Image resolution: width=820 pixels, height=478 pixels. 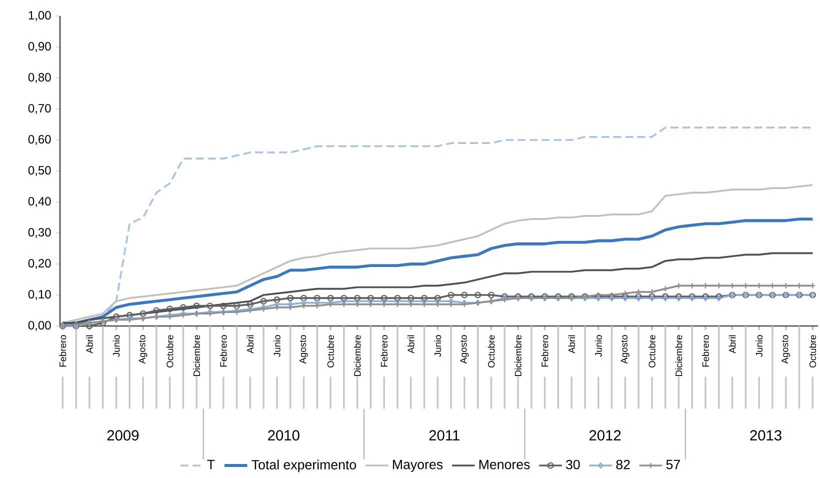 I want to click on y-tick-label: 0,20, so click(x=39, y=264).